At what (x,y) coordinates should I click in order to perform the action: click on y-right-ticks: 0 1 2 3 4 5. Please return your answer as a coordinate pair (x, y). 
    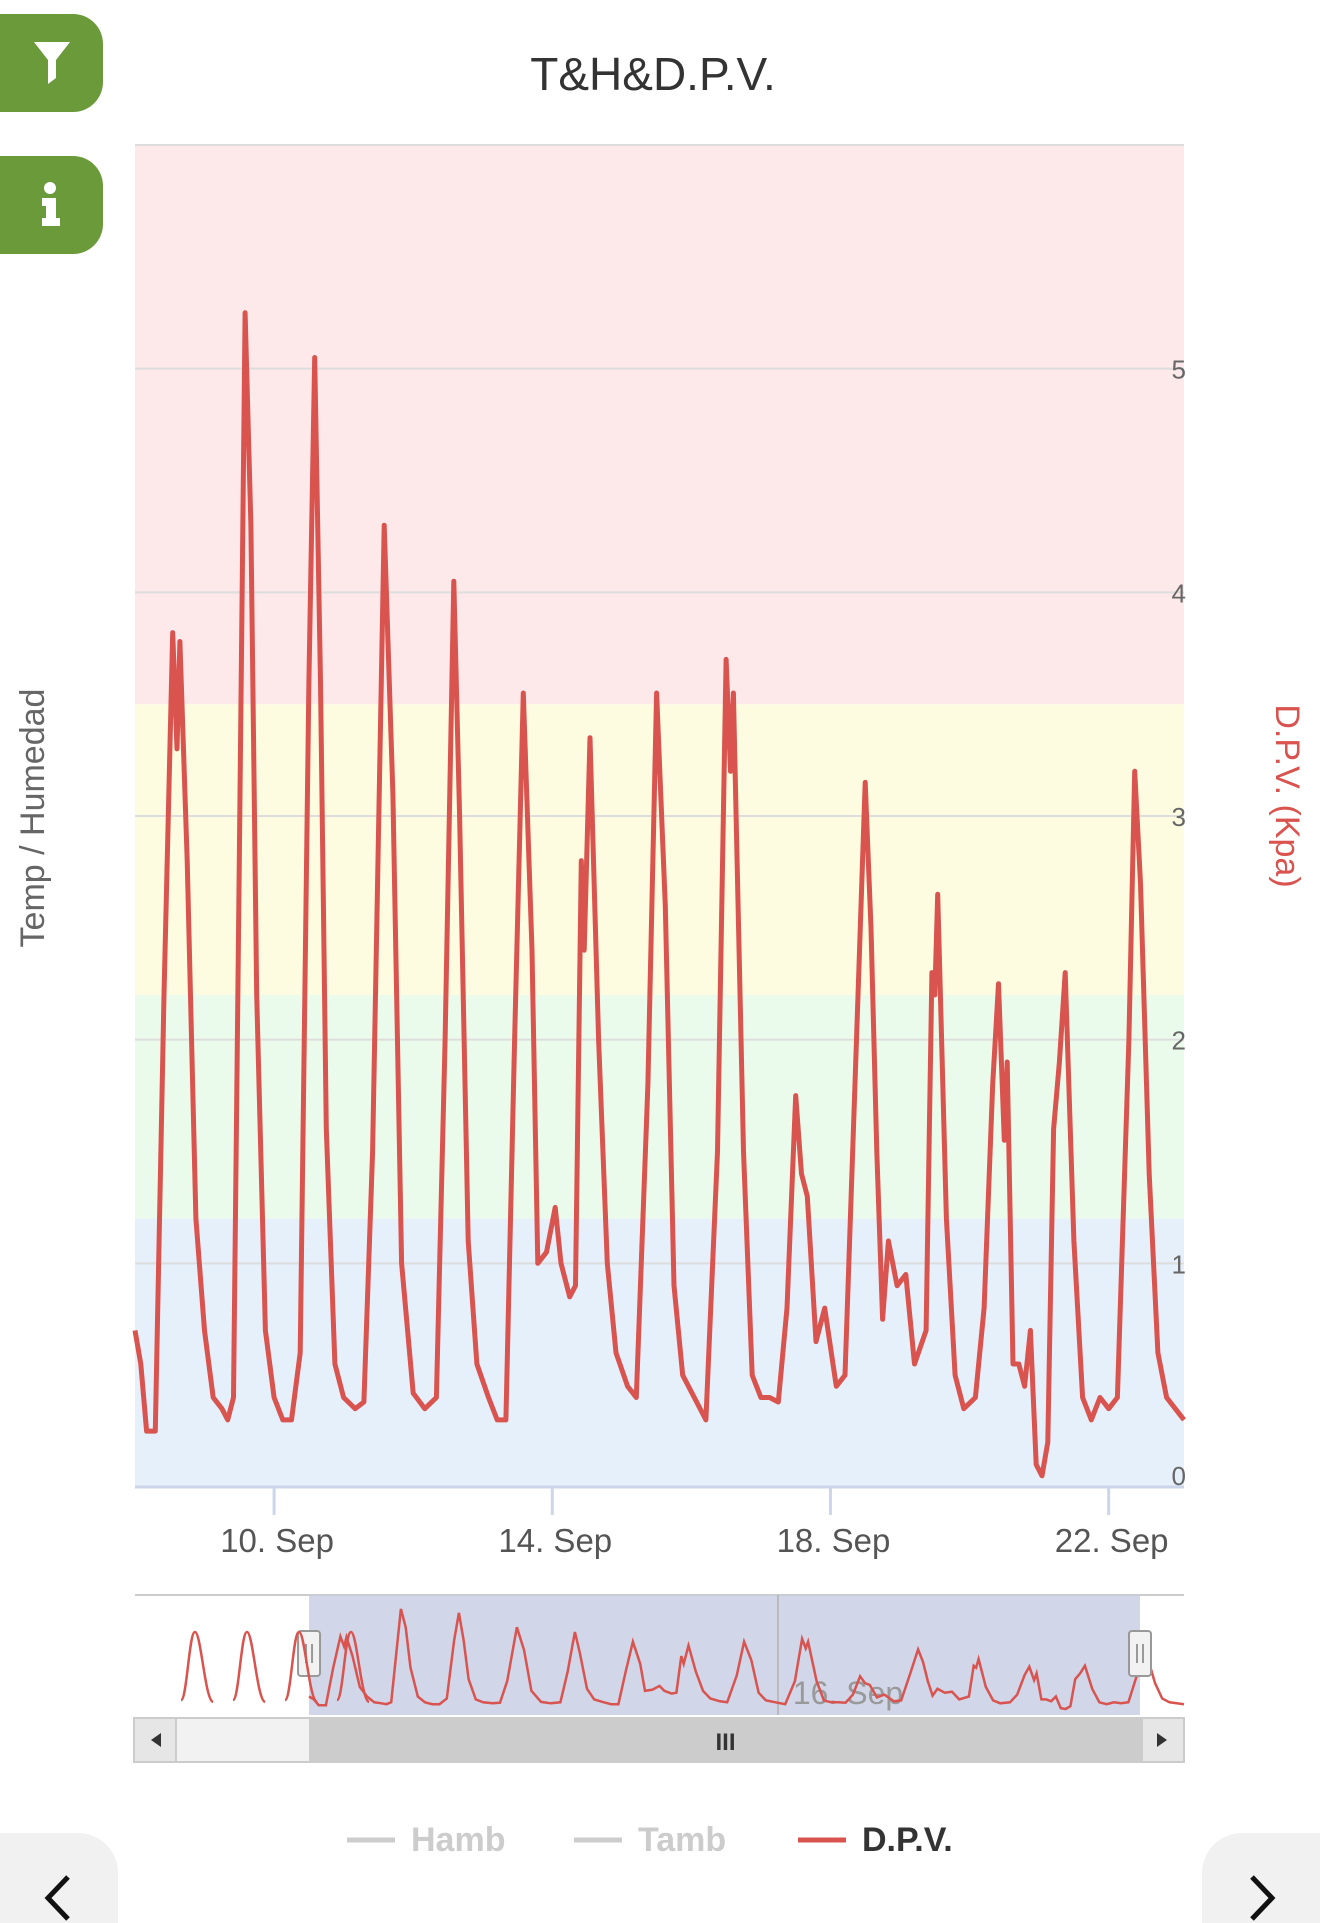
    Looking at the image, I should click on (1179, 923).